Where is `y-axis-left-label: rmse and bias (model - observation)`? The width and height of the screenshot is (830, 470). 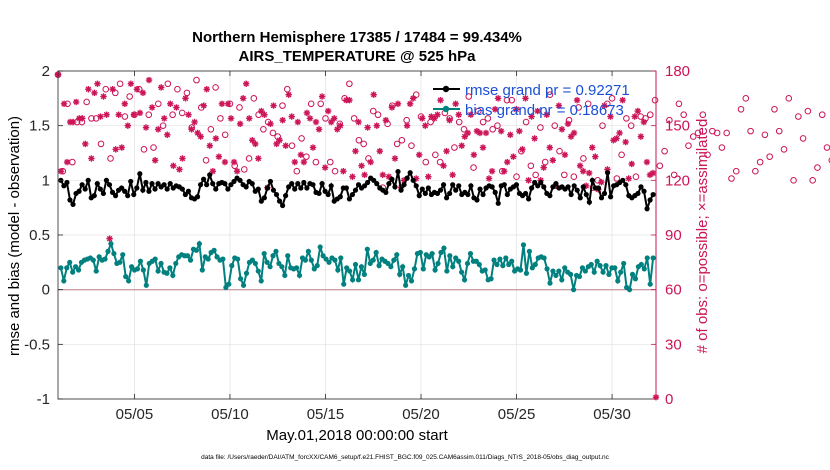
y-axis-left-label: rmse and bias (model - observation) is located at coordinates (14, 236).